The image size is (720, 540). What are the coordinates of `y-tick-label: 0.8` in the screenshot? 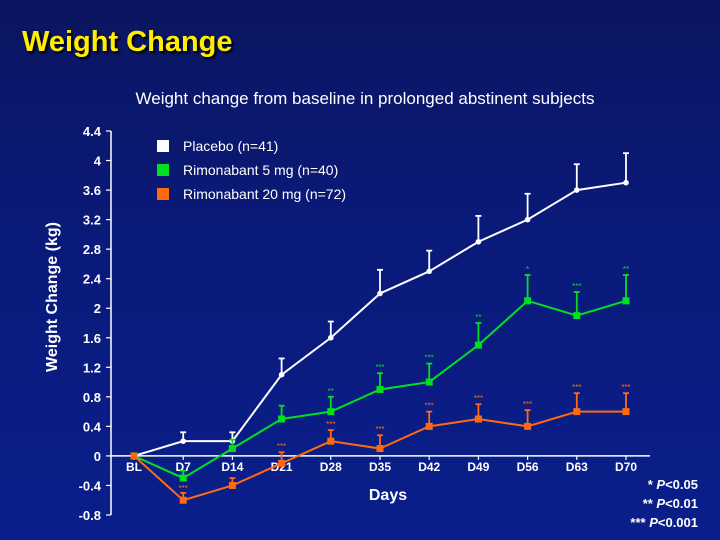 It's located at (92, 397).